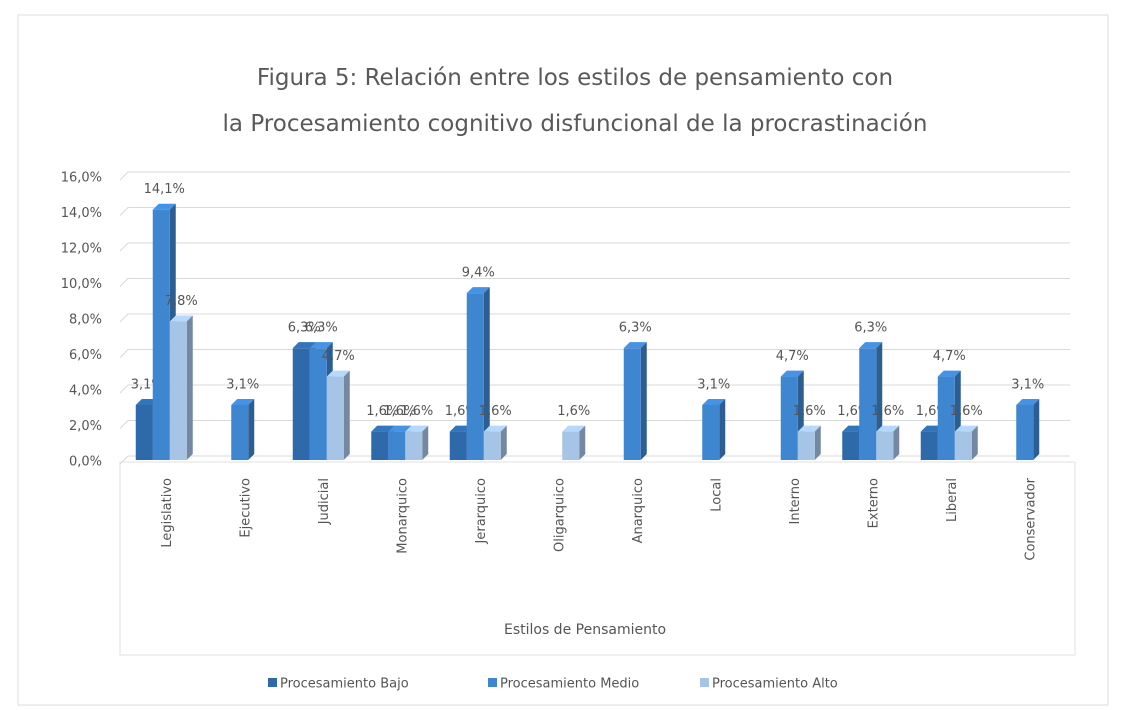  Describe the element at coordinates (245, 508) in the screenshot. I see `x-tick-label: Ejecutivo` at that location.